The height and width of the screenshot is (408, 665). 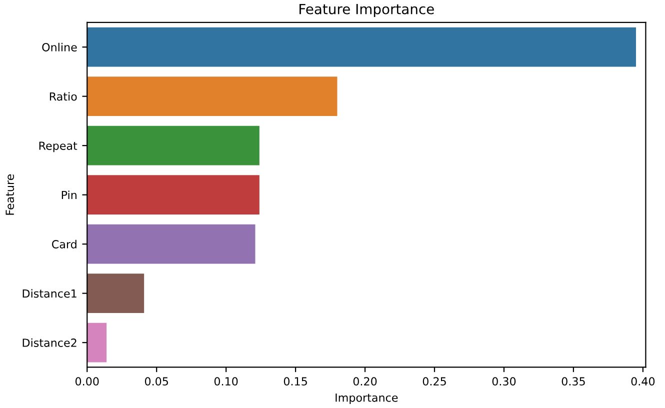 I want to click on y-axis-title: Feature, so click(x=10, y=194).